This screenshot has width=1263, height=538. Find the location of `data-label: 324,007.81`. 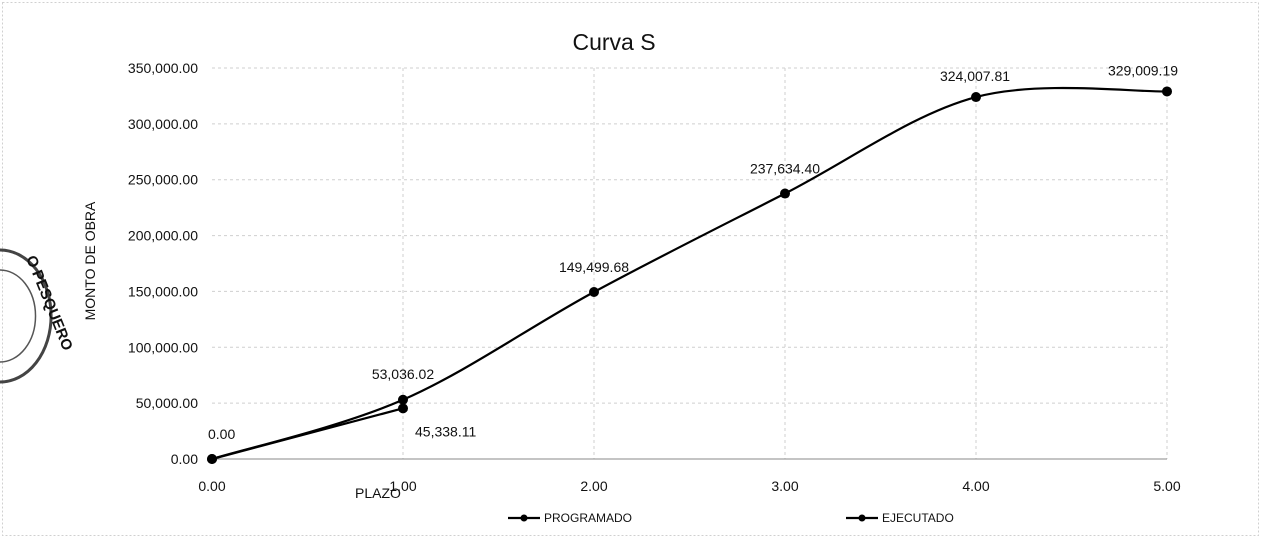

data-label: 324,007.81 is located at coordinates (975, 76).